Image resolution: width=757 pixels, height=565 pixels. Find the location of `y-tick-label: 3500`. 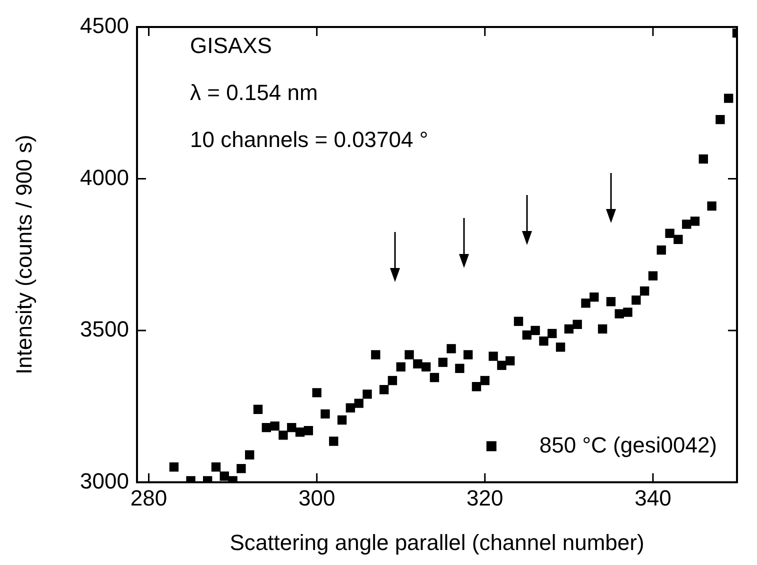

y-tick-label: 3500 is located at coordinates (104, 329).